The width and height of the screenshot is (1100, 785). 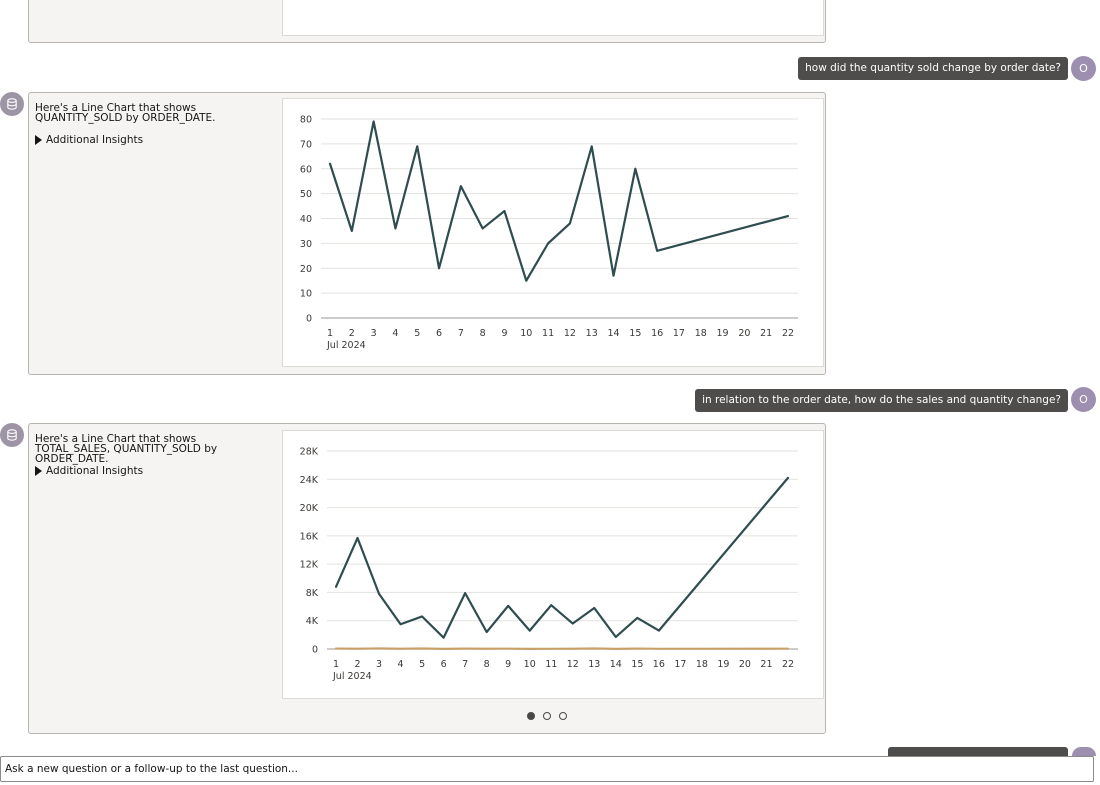 I want to click on previous-chart-panel, so click(x=553, y=18).